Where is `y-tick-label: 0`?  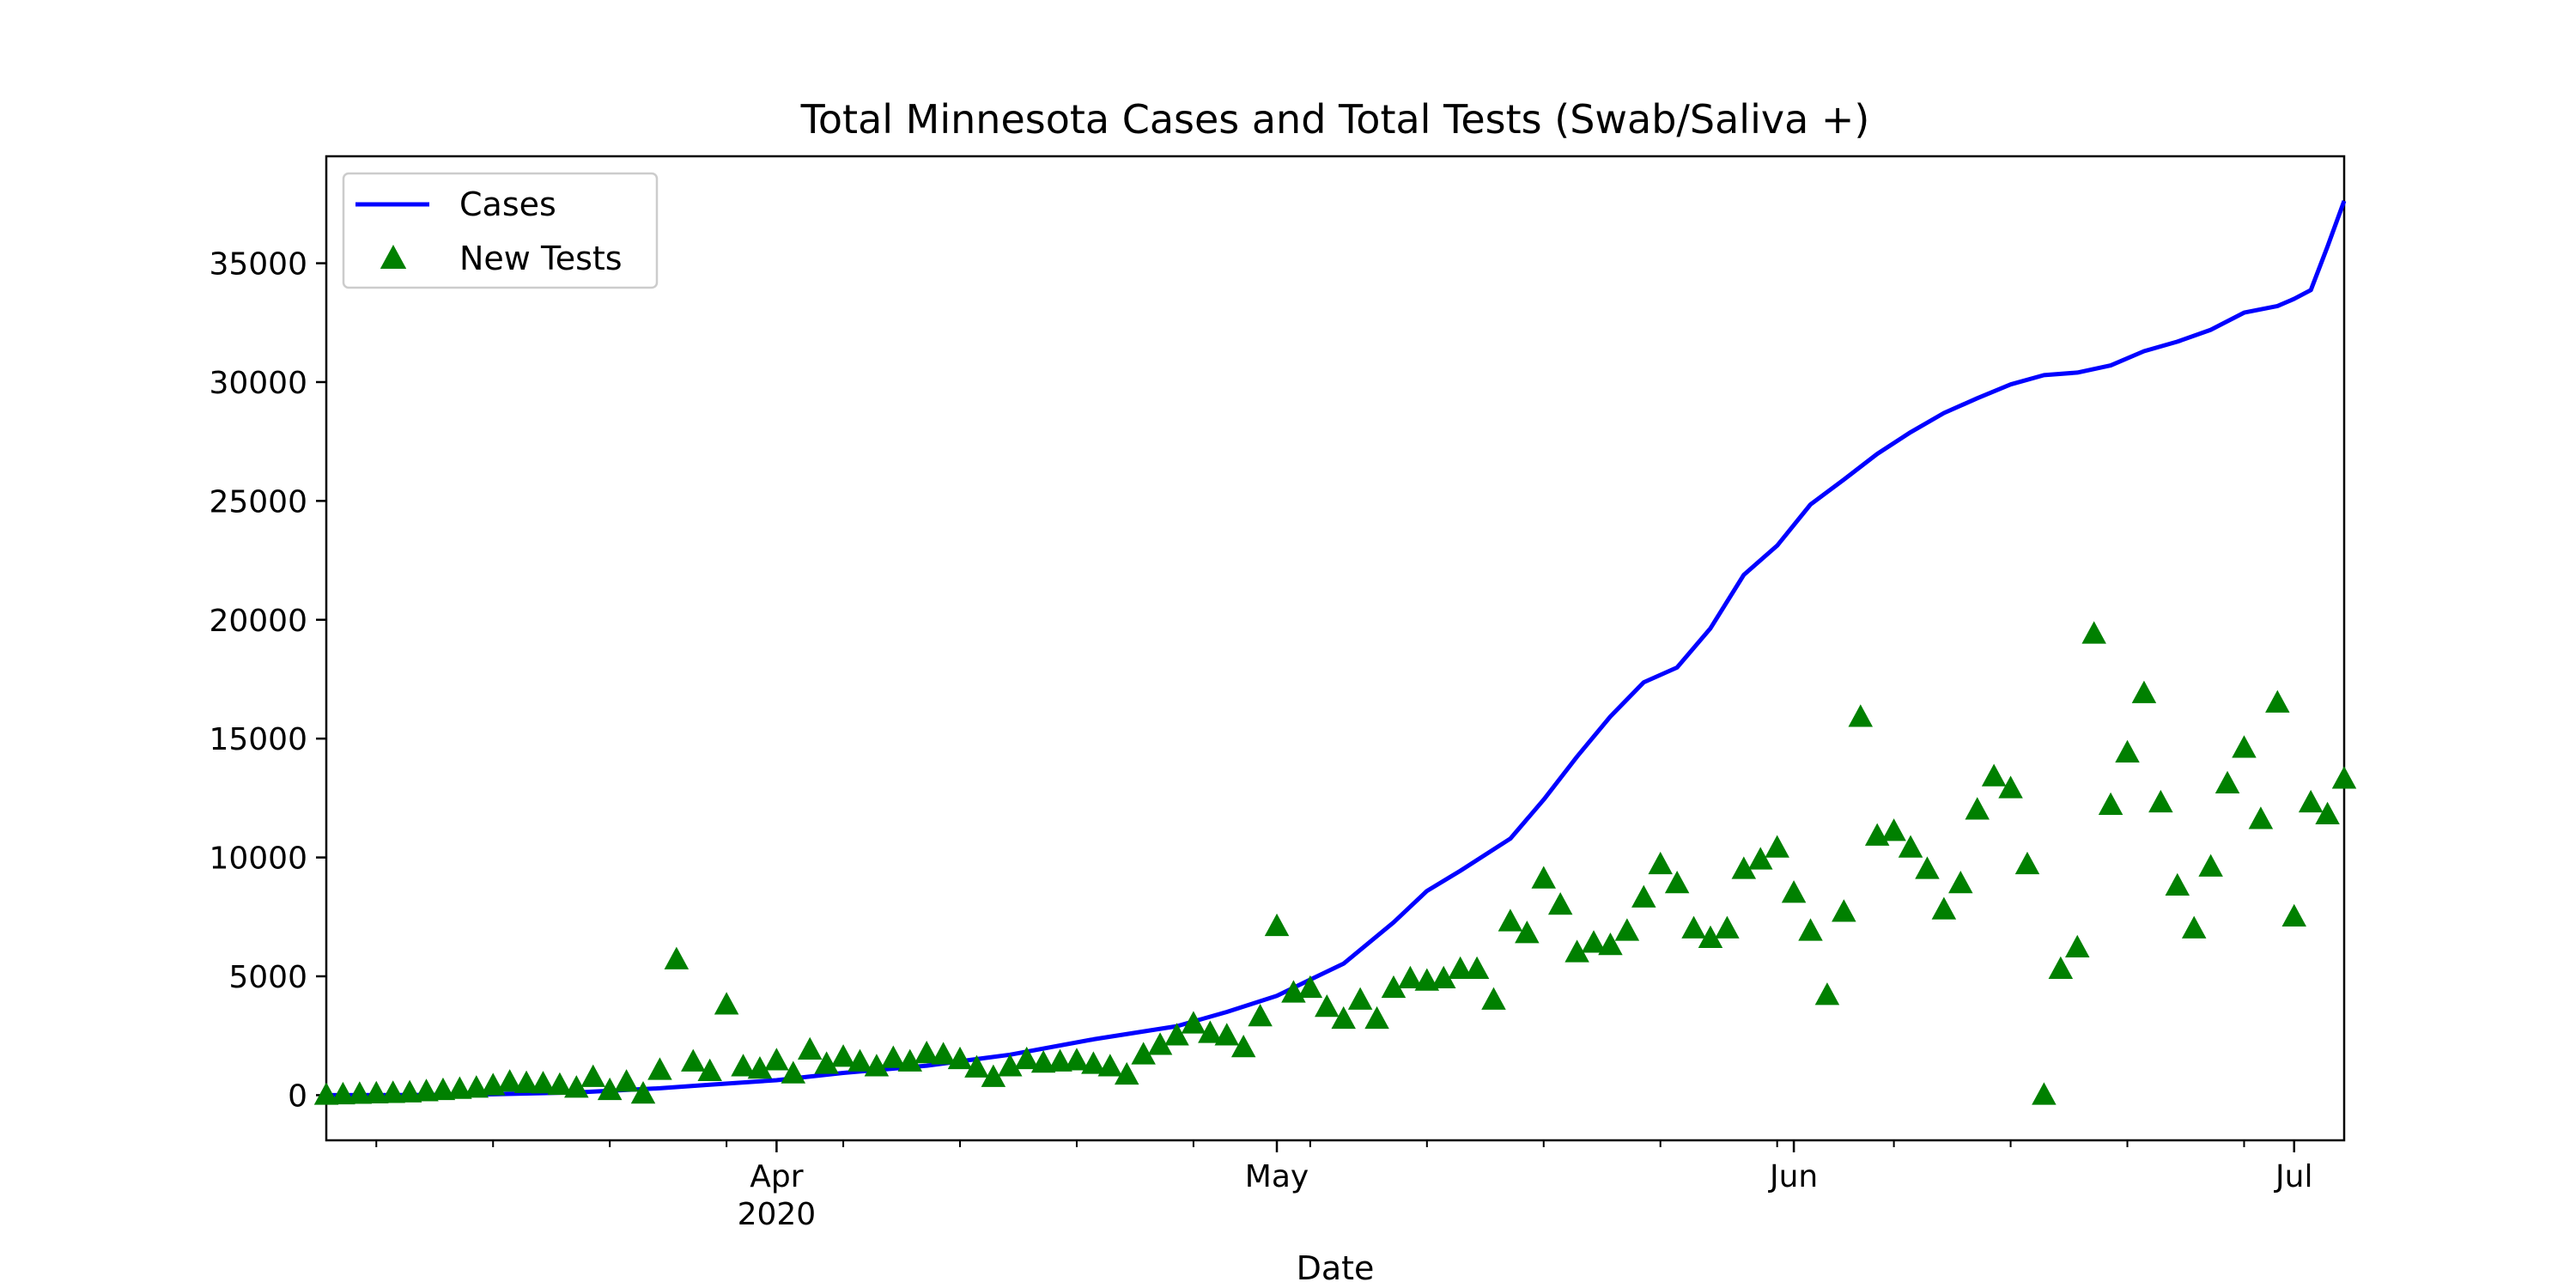 y-tick-label: 0 is located at coordinates (297, 1096).